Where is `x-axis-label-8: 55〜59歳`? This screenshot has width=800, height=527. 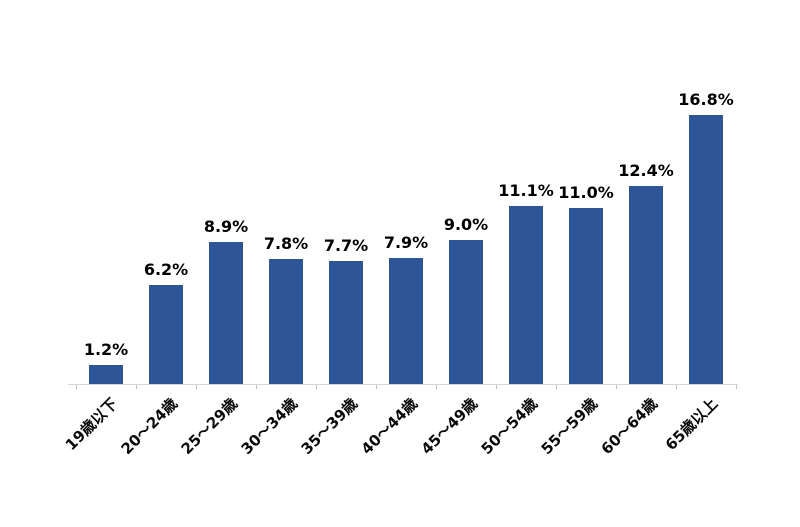
x-axis-label-8: 55〜59歳 is located at coordinates (569, 426).